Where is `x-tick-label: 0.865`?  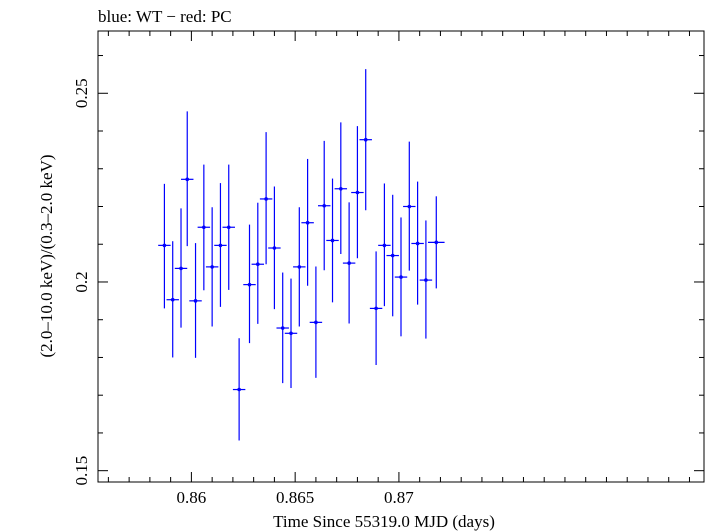
x-tick-label: 0.865 is located at coordinates (295, 497).